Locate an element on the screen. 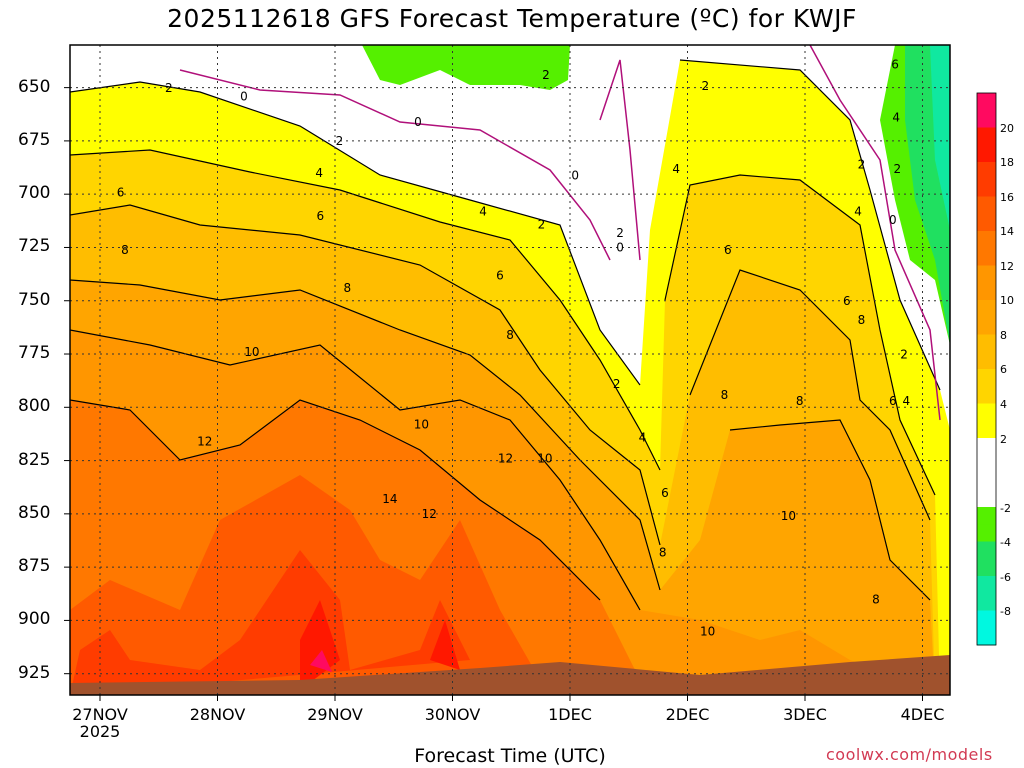 This screenshot has height=768, width=1024. x-tick-label: 28NOV is located at coordinates (217, 714).